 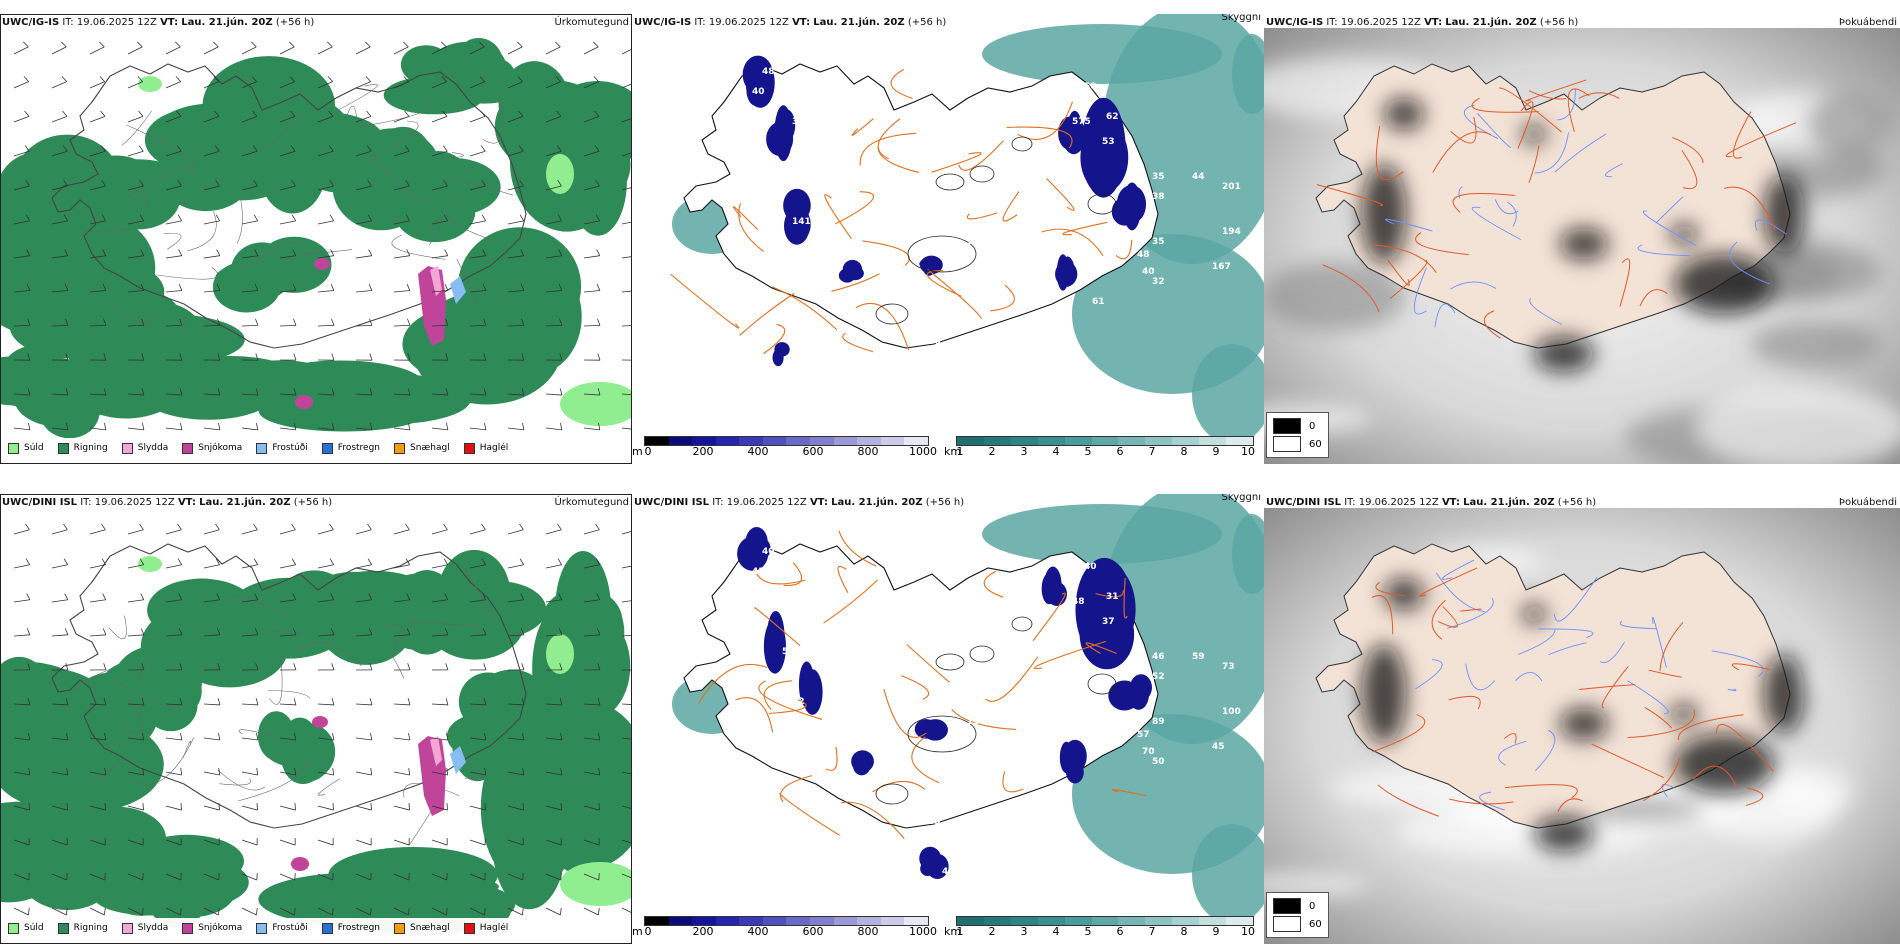 What do you see at coordinates (591, 502) in the screenshot?
I see `panel-title: Úrkomutegund` at bounding box center [591, 502].